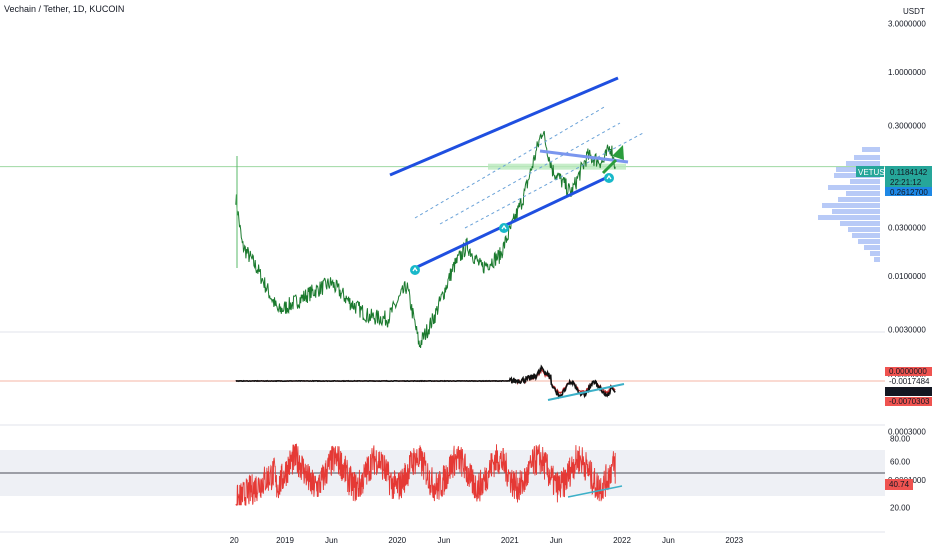 The height and width of the screenshot is (550, 932). Describe the element at coordinates (622, 540) in the screenshot. I see `x-axis-tick-label: 2022` at that location.